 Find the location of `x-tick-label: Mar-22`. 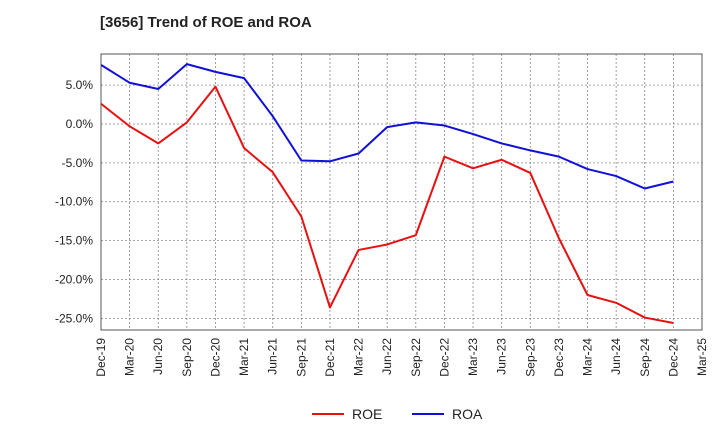

x-tick-label: Mar-22 is located at coordinates (359, 357).